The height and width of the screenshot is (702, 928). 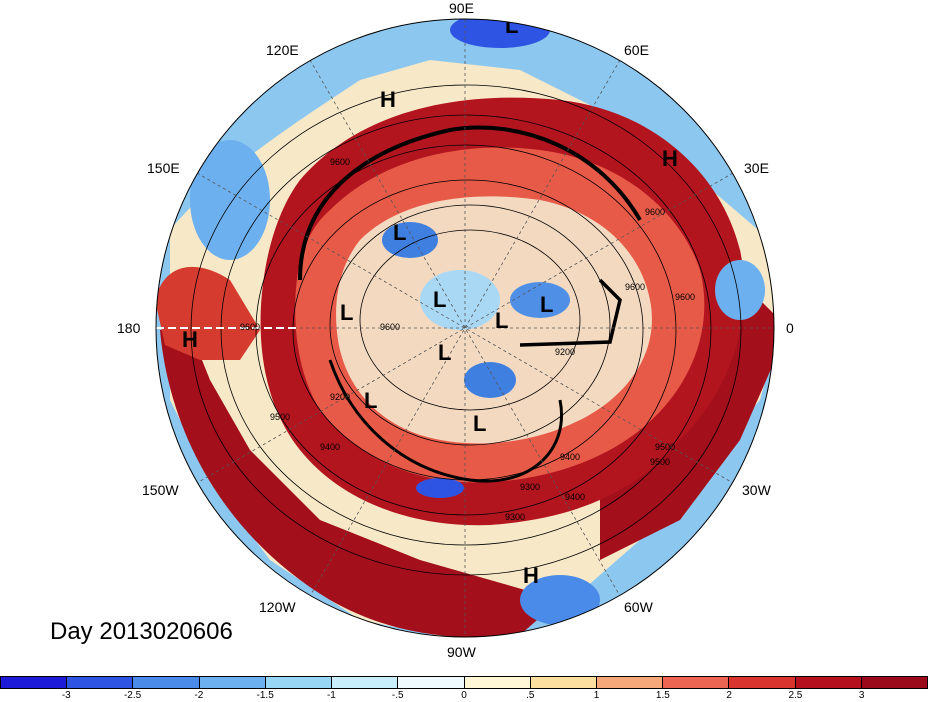 I want to click on longitude-label-30w: 30W, so click(x=756, y=490).